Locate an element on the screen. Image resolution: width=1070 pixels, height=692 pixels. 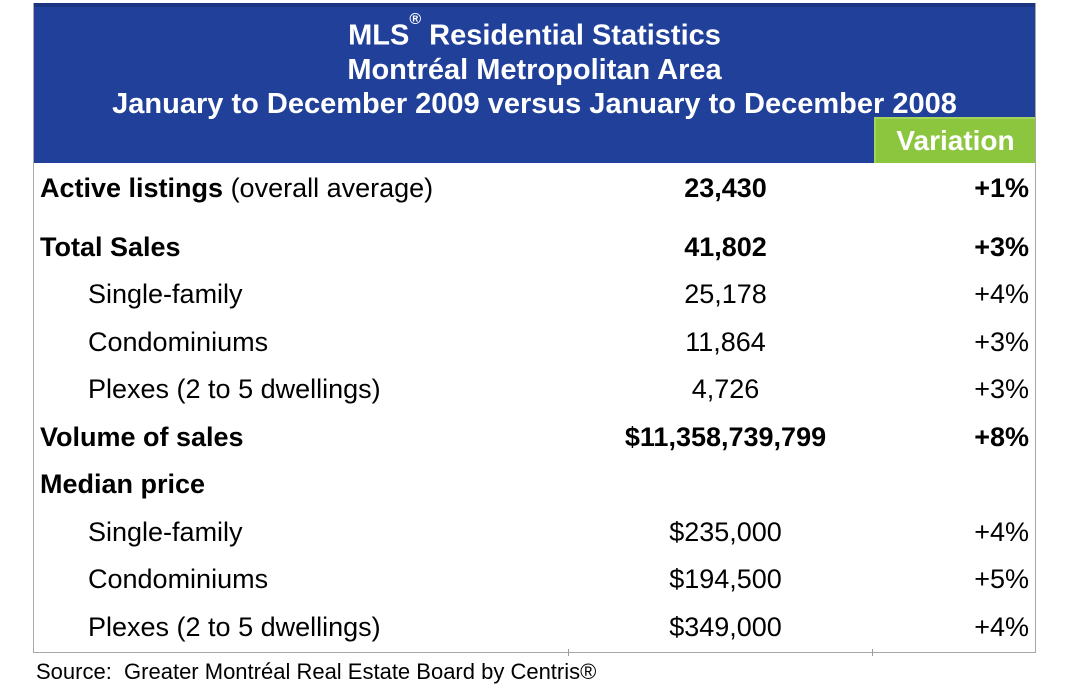
table-row-median-condominiums: Condominiums $194,500 +5% is located at coordinates (534, 580).